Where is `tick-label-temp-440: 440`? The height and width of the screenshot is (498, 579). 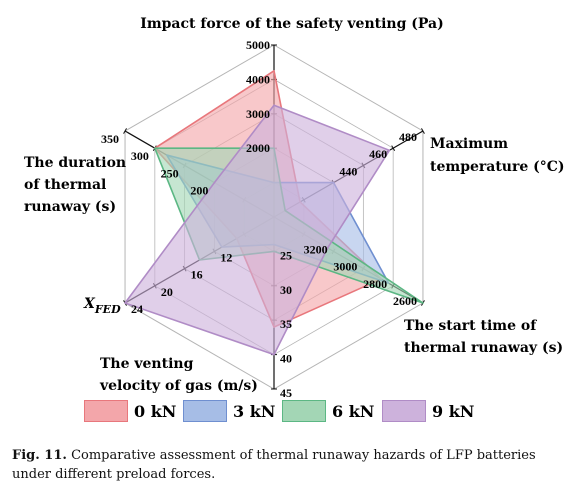
tick-label-temp-440: 440 is located at coordinates (348, 171).